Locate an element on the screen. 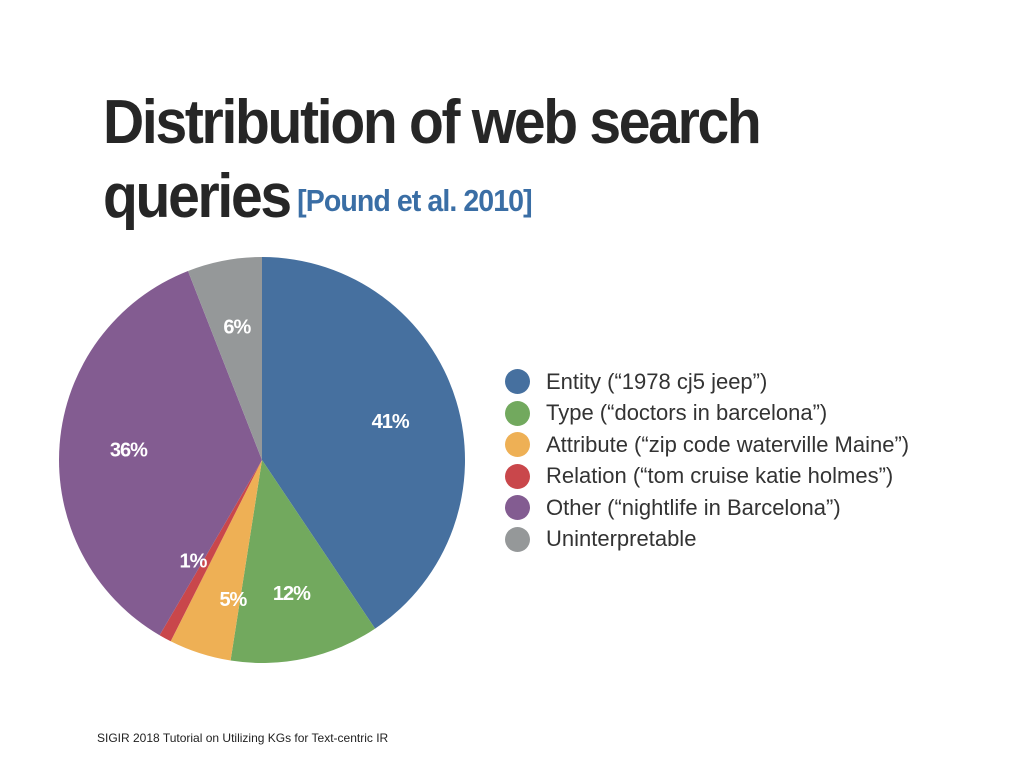 This screenshot has width=1024, height=768. pie-data-label-4: 1% is located at coordinates (194, 561).